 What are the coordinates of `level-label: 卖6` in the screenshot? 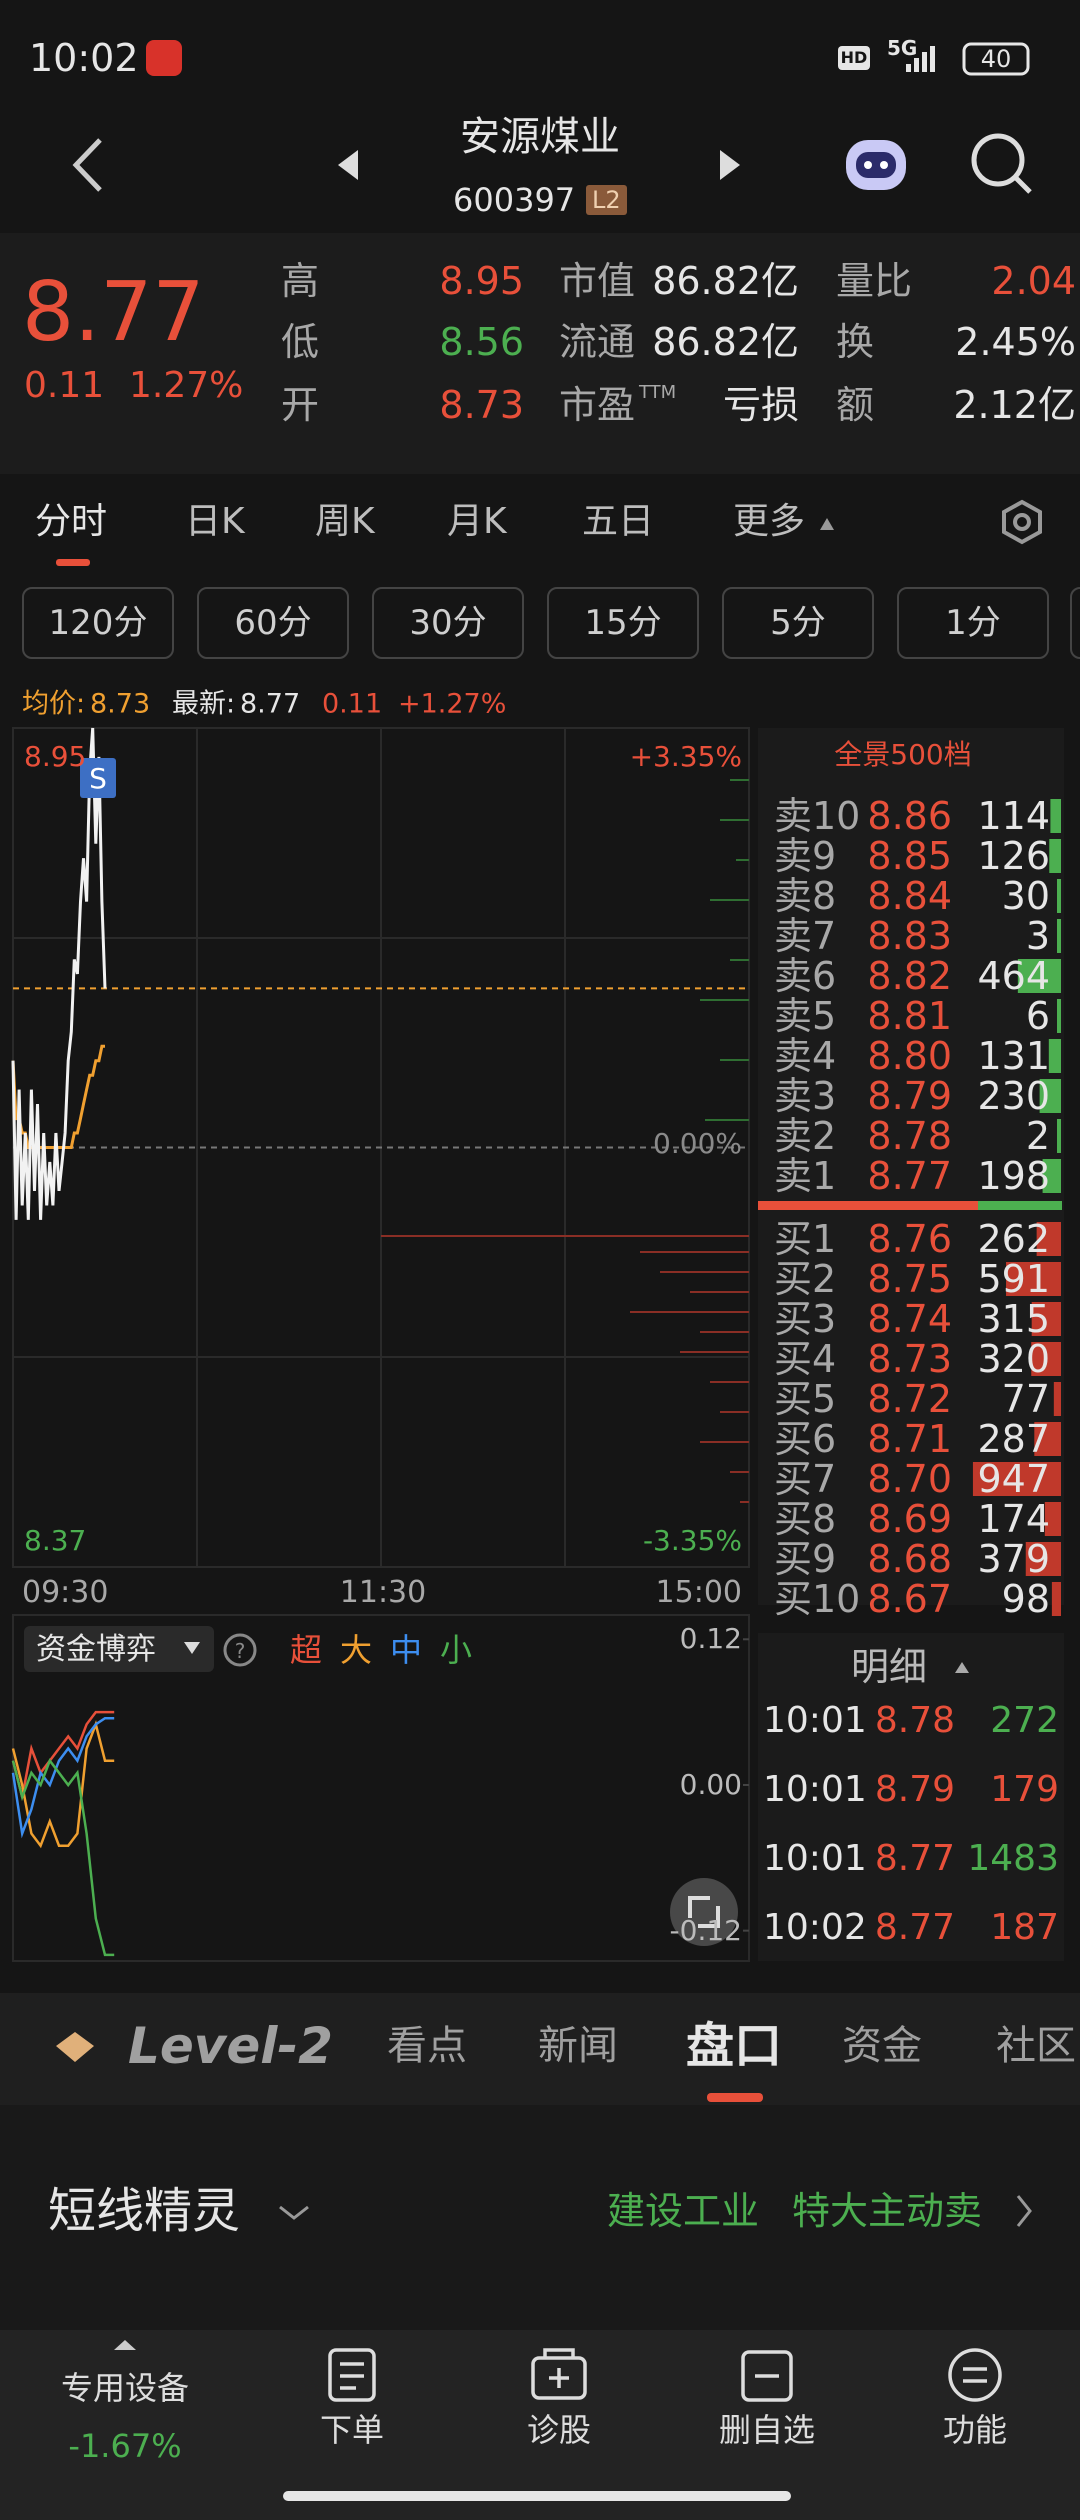 It's located at (805, 976).